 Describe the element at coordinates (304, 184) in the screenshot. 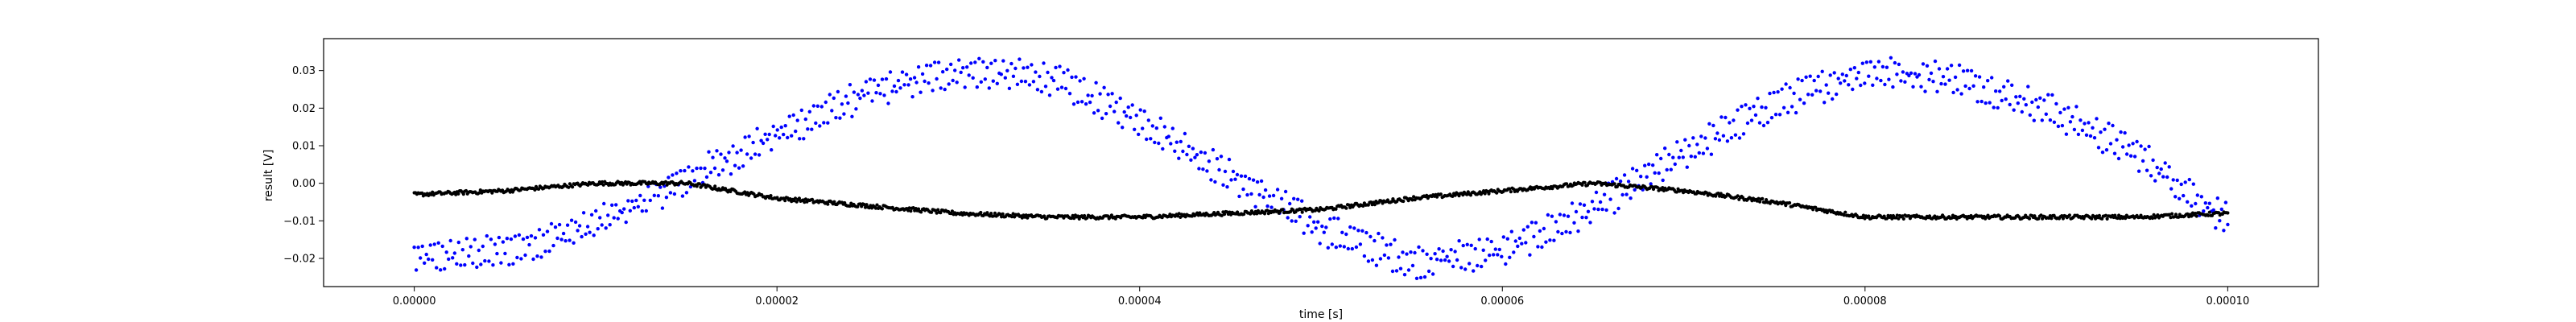

I see `y-tick-label: 0.00` at that location.